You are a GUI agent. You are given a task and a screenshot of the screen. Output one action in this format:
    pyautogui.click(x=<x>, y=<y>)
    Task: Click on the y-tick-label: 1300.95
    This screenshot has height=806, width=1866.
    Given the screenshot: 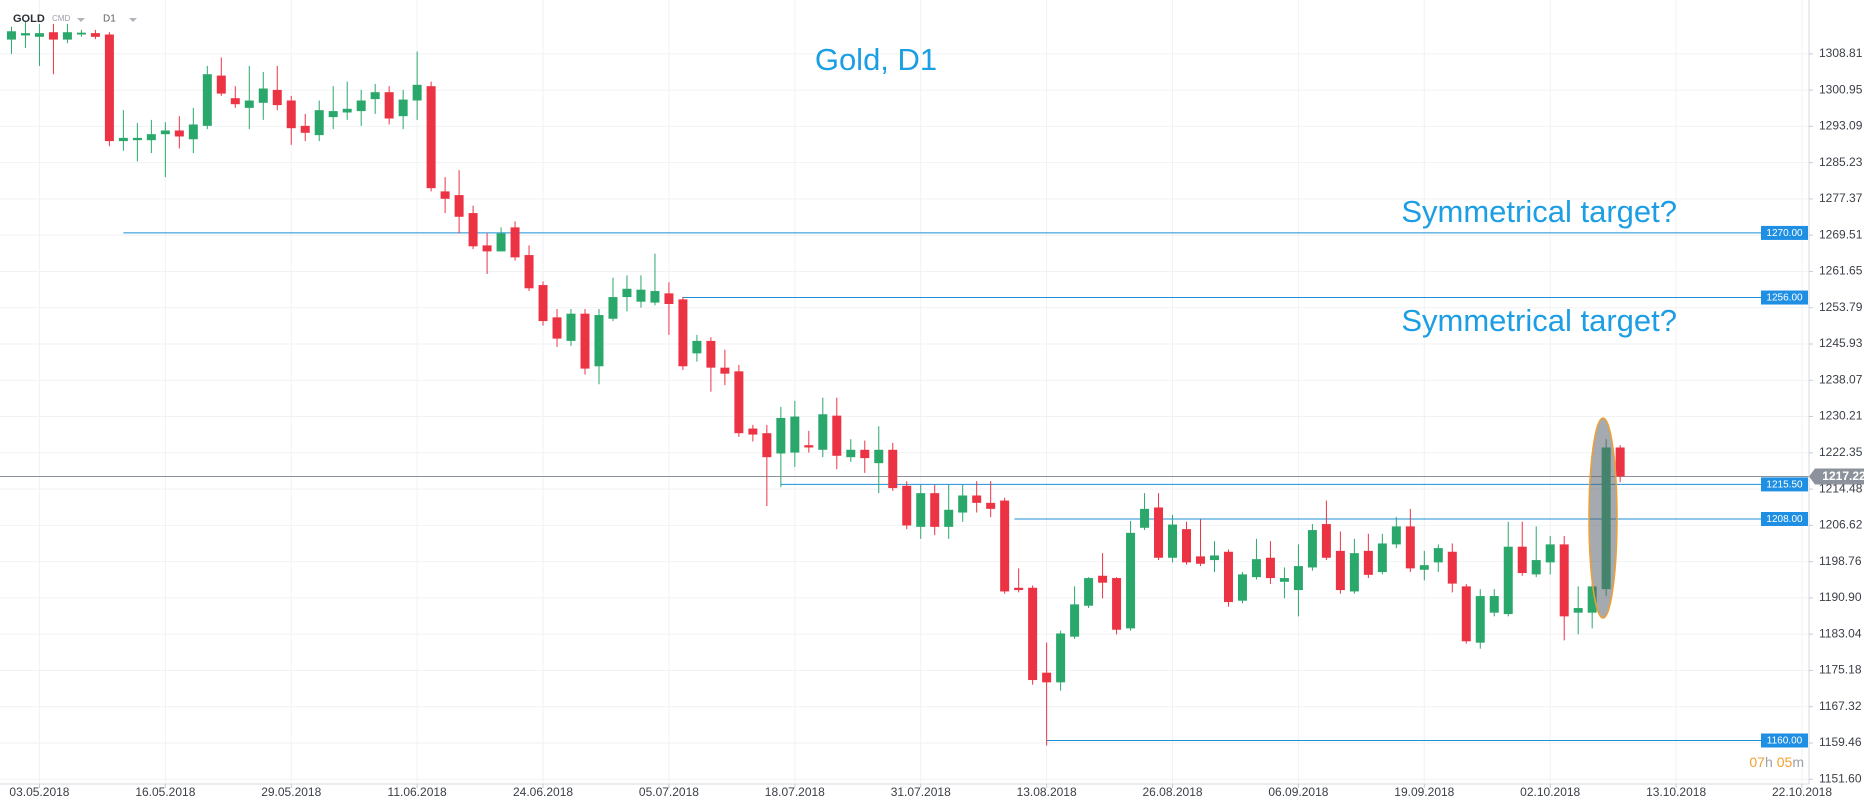 What is the action you would take?
    pyautogui.click(x=1841, y=89)
    